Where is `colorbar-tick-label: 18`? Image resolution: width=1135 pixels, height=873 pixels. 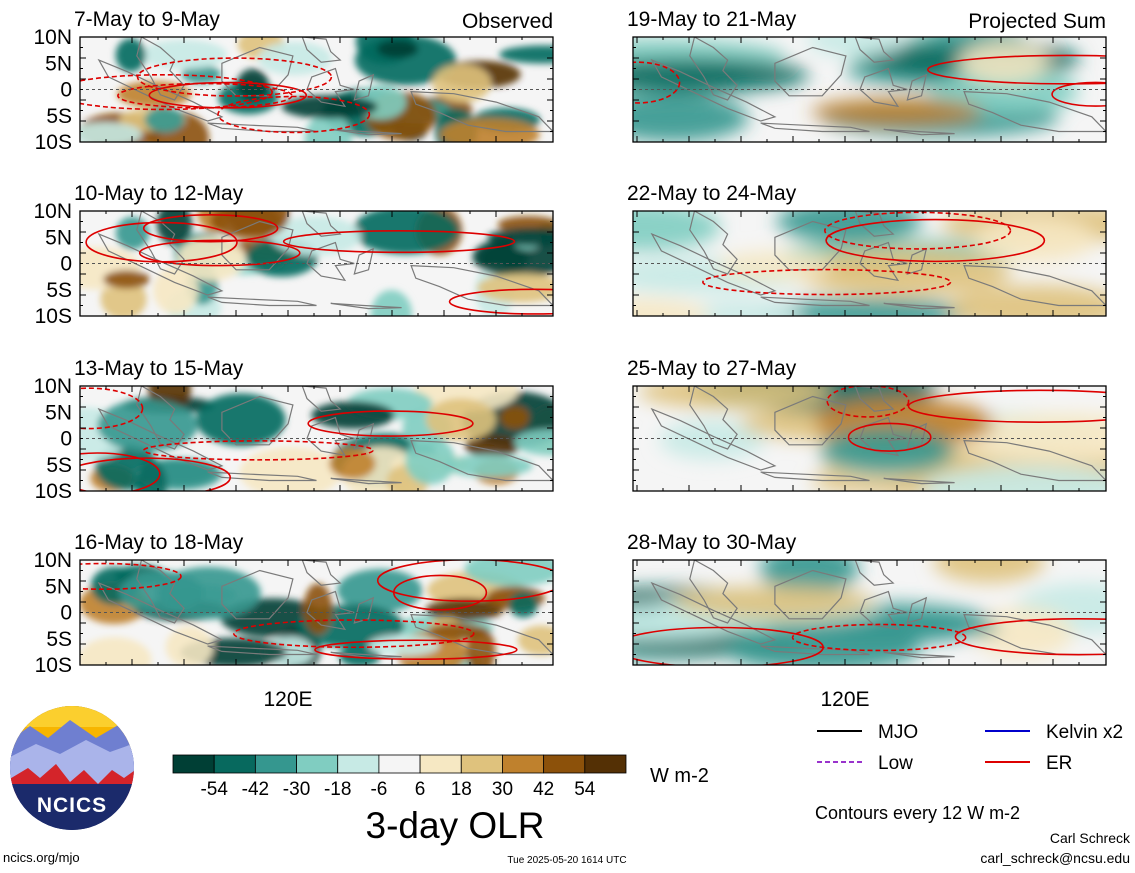 colorbar-tick-label: 18 is located at coordinates (461, 789).